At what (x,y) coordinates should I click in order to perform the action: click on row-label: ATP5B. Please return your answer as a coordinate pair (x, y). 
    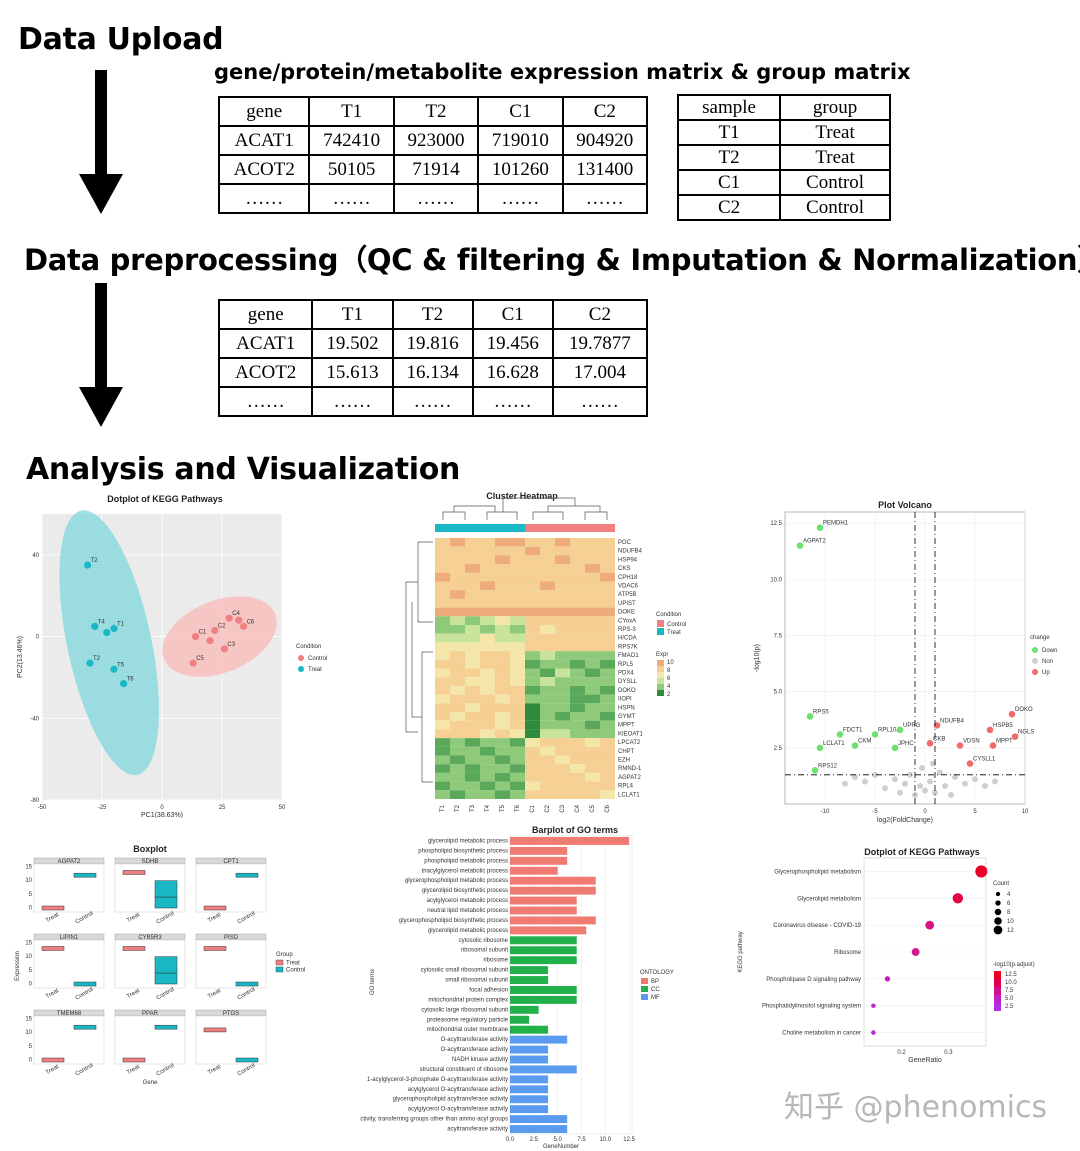
    Looking at the image, I should click on (627, 595).